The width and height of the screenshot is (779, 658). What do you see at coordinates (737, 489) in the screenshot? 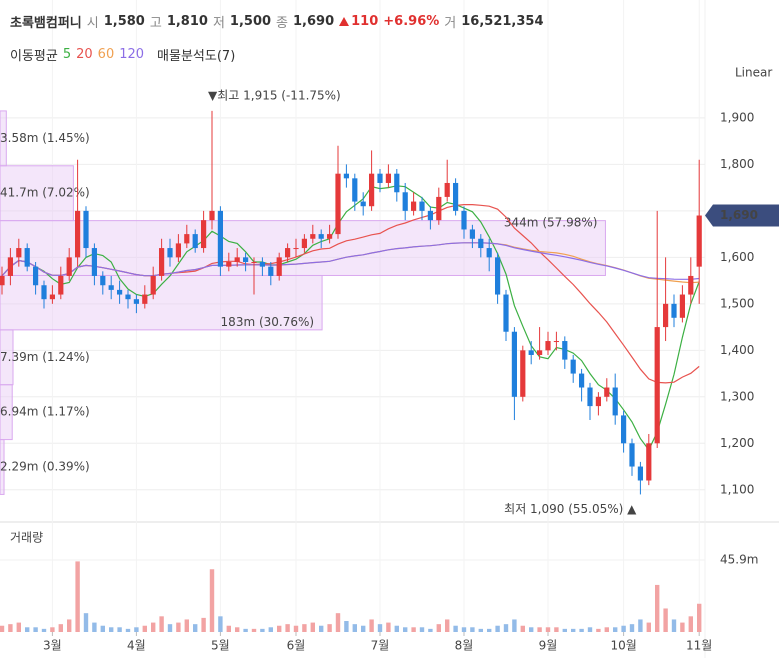
I see `y-tick-label: 1,100` at bounding box center [737, 489].